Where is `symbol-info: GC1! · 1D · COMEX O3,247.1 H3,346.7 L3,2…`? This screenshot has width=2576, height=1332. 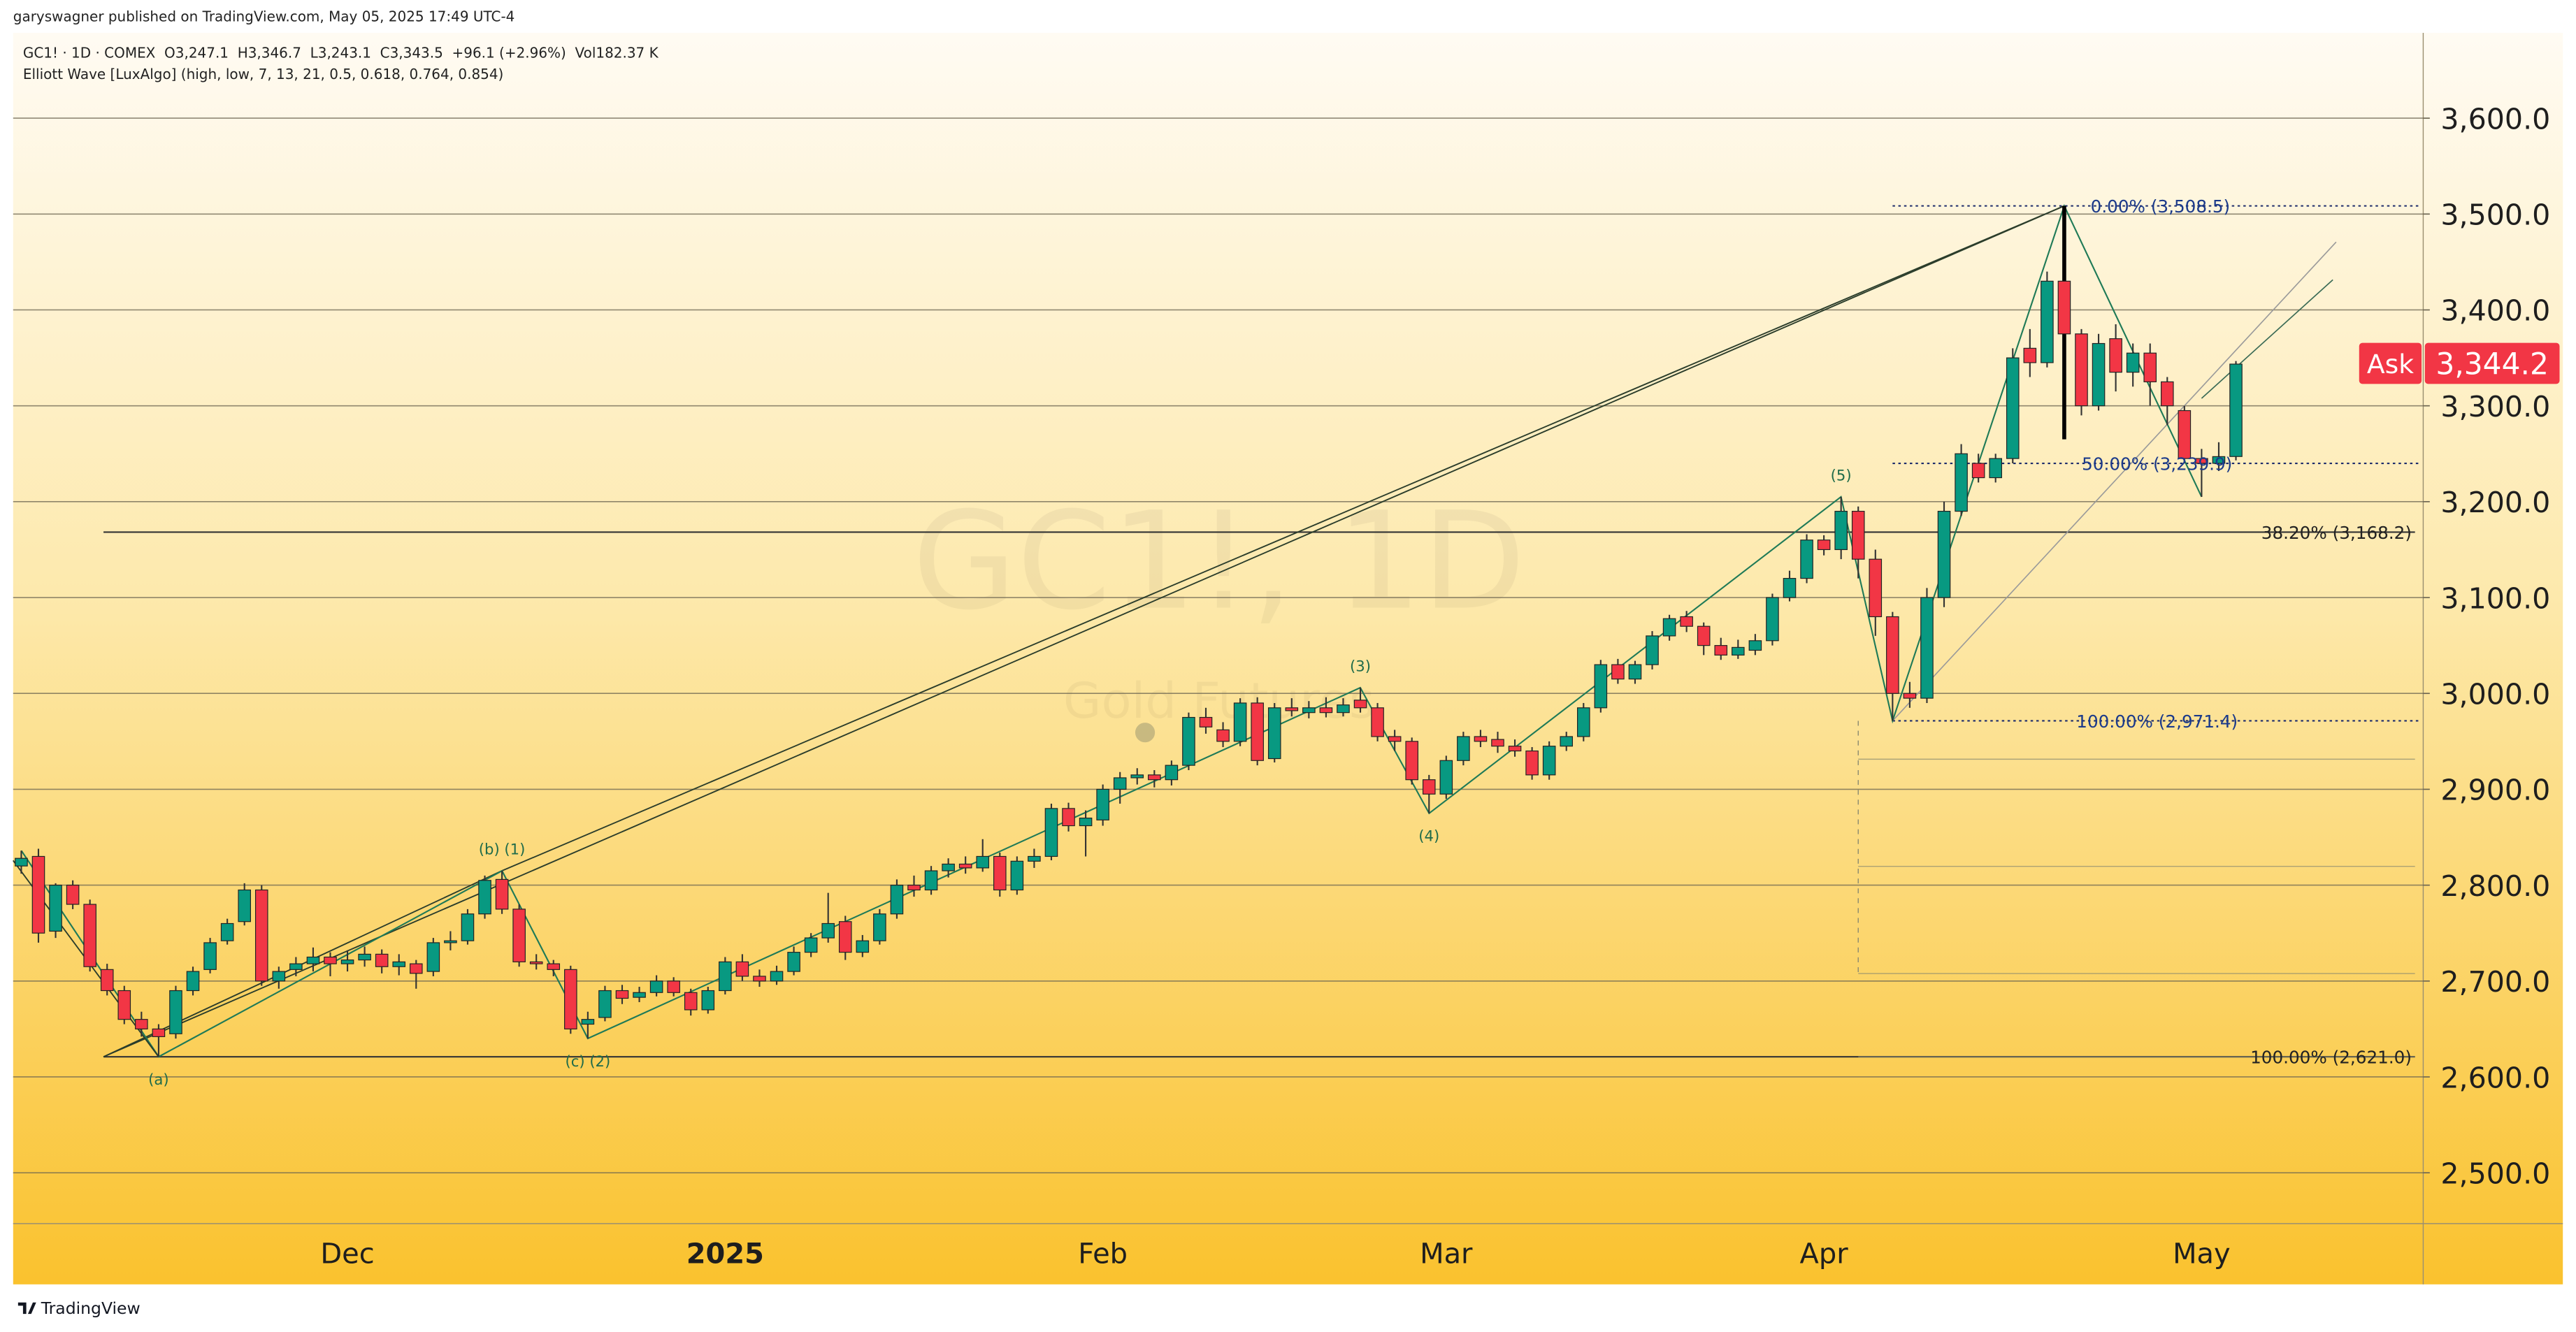
symbol-info: GC1! · 1D · COMEX O3,247.1 H3,346.7 L3,2… is located at coordinates (341, 52).